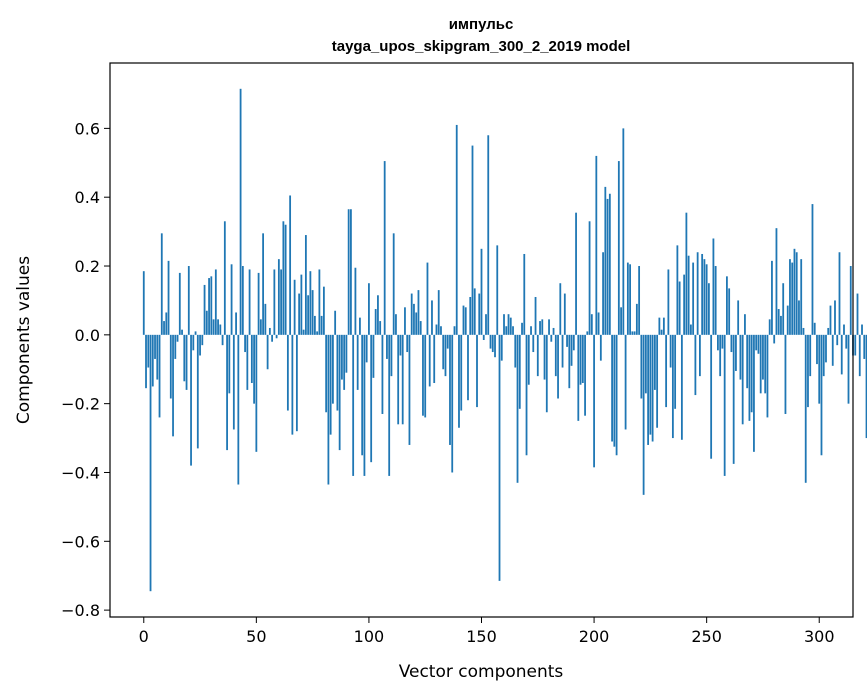  Describe the element at coordinates (481, 672) in the screenshot. I see `x-axis-label: Vector components` at that location.